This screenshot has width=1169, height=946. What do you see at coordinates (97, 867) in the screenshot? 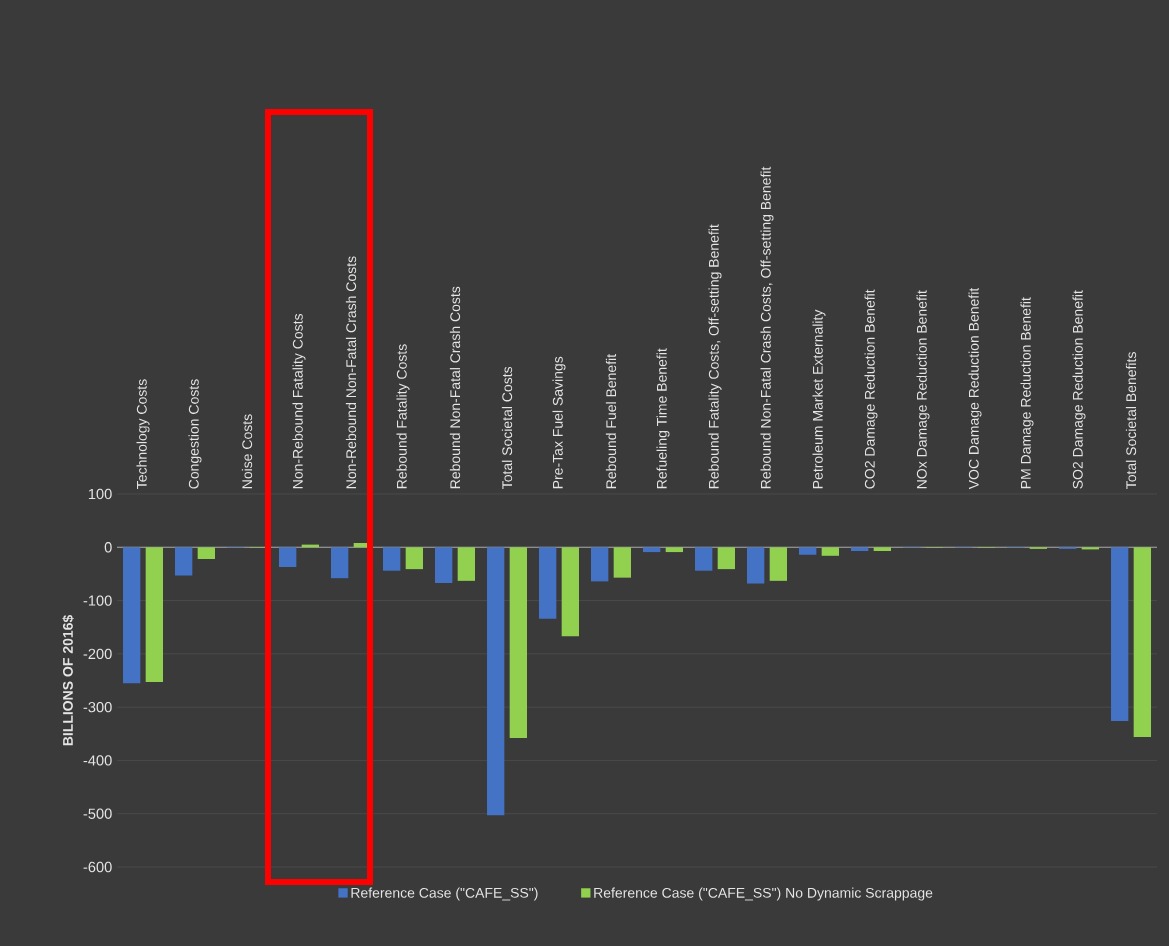
I see `y-tick-label: -600` at bounding box center [97, 867].